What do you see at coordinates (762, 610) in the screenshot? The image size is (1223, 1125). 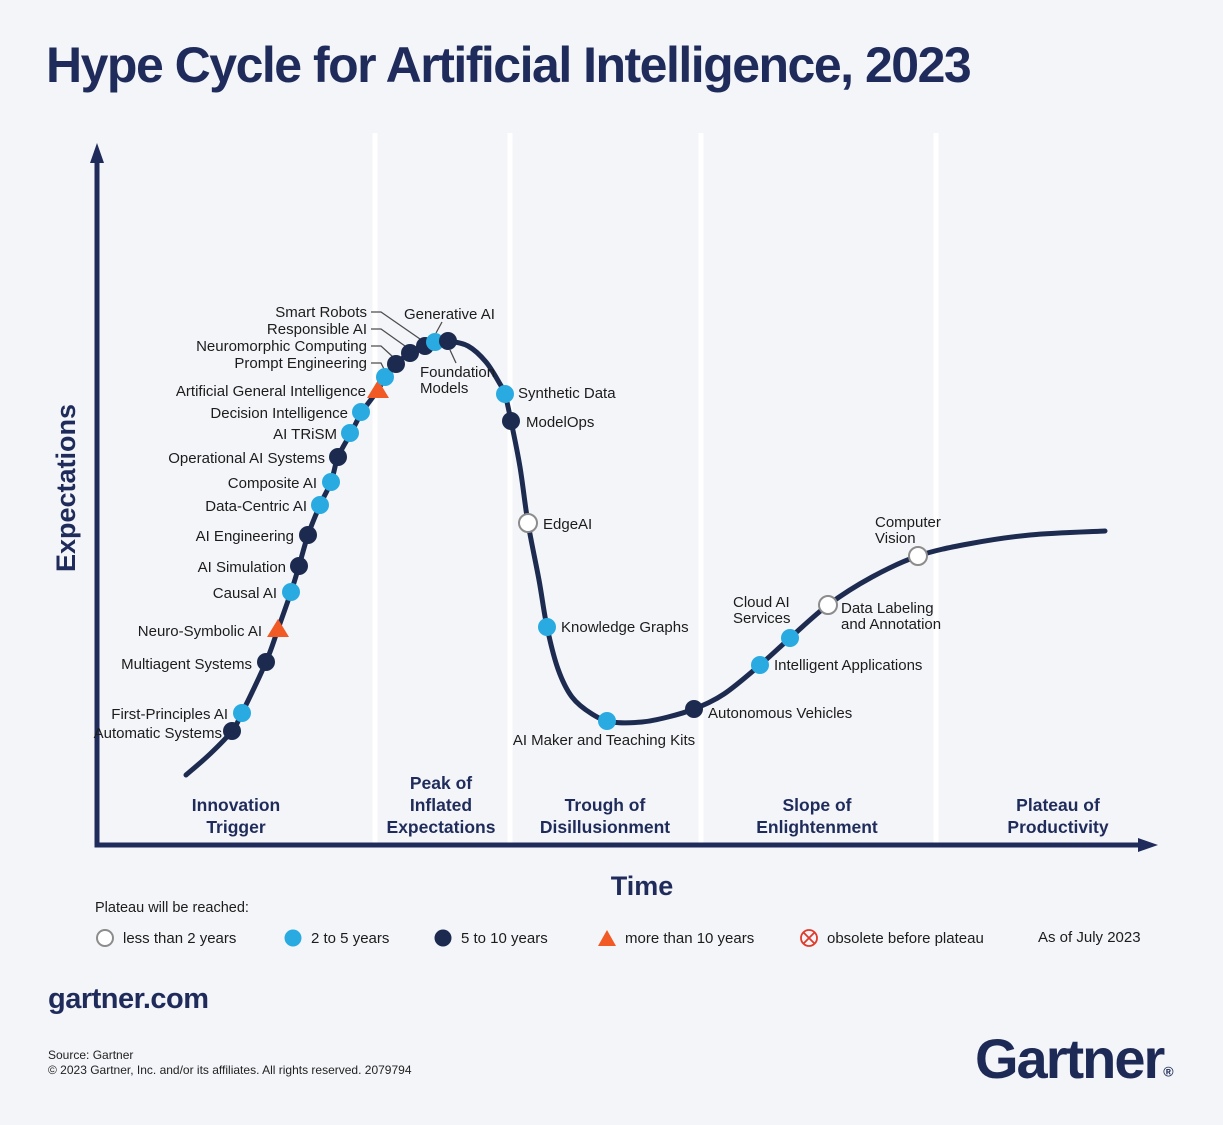 I see `cloud-ai-services-label: Cloud AI Services` at bounding box center [762, 610].